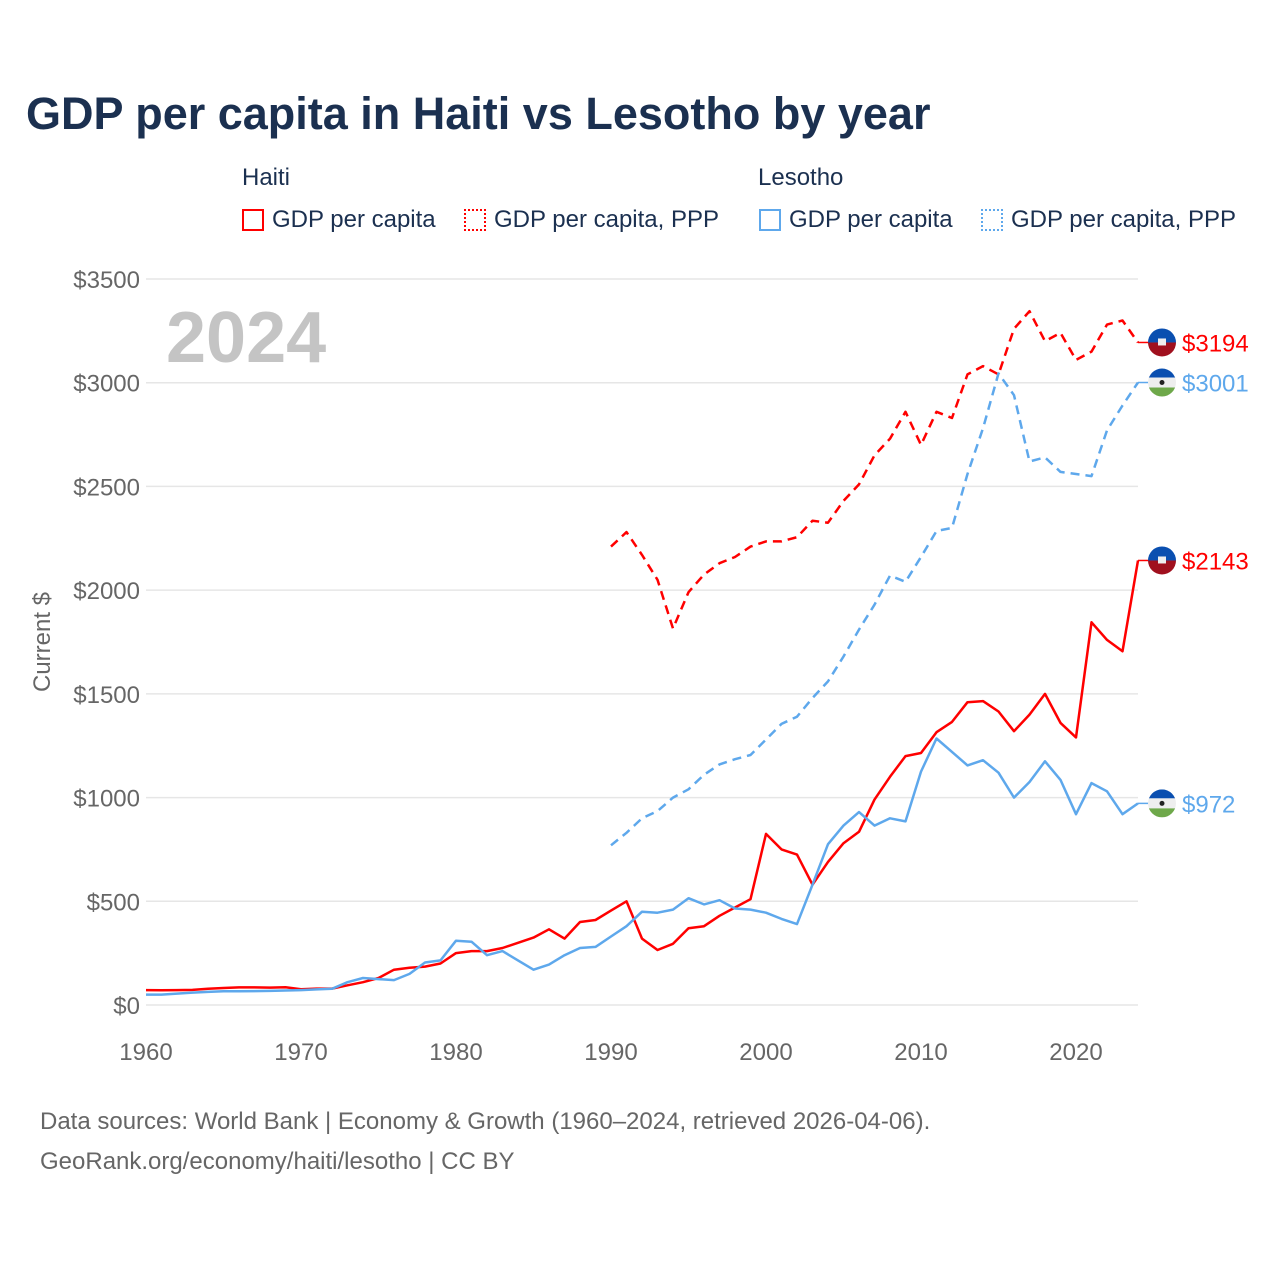 Image resolution: width=1280 pixels, height=1280 pixels. Describe the element at coordinates (1215, 343) in the screenshot. I see `end-value-label: $3194` at that location.